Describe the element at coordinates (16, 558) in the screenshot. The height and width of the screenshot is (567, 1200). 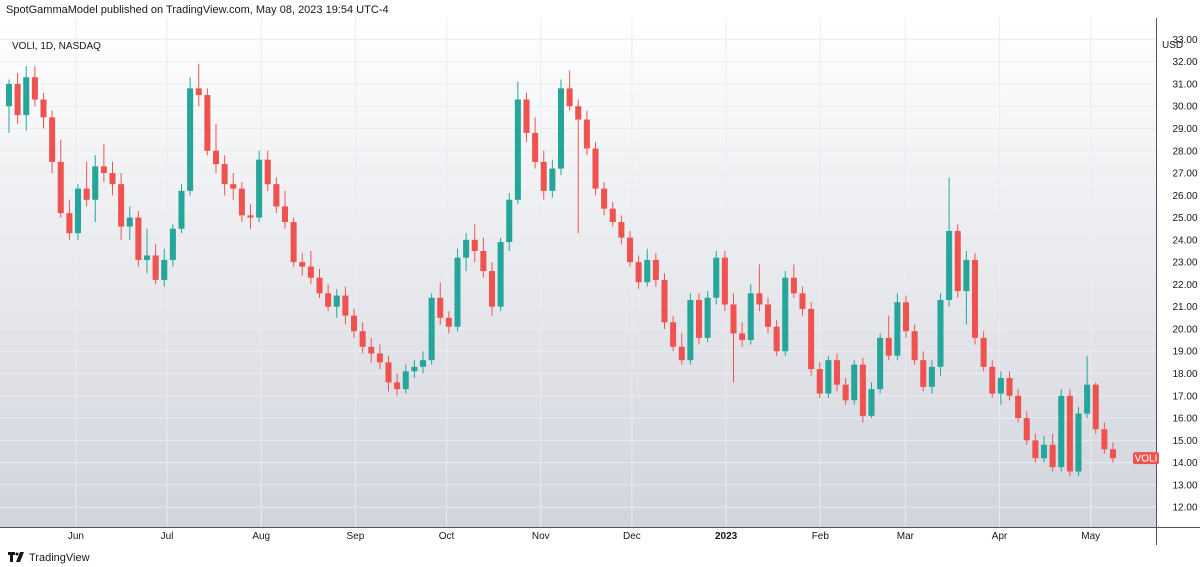
I see `tradingview-logo-icon` at that location.